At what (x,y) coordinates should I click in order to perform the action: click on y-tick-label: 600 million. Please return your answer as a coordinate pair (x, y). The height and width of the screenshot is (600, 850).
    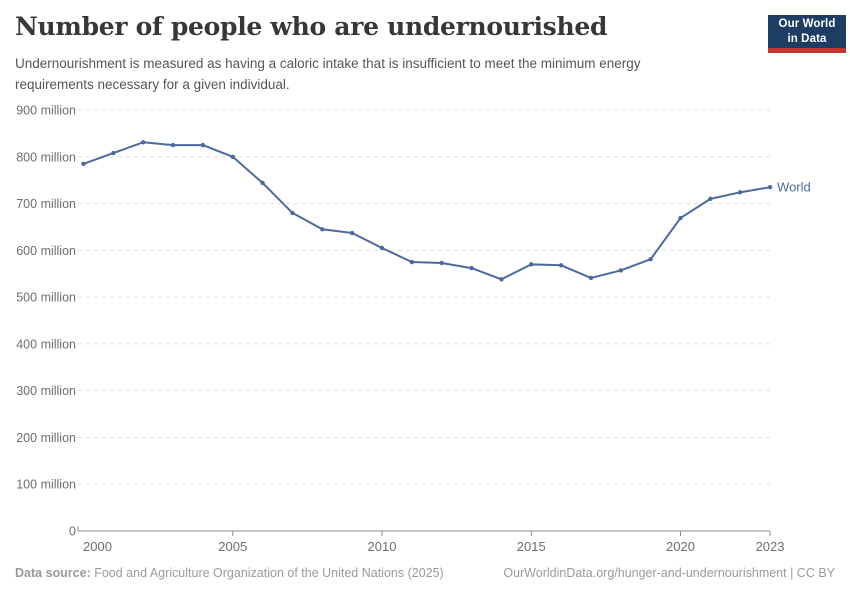
    Looking at the image, I should click on (46, 251).